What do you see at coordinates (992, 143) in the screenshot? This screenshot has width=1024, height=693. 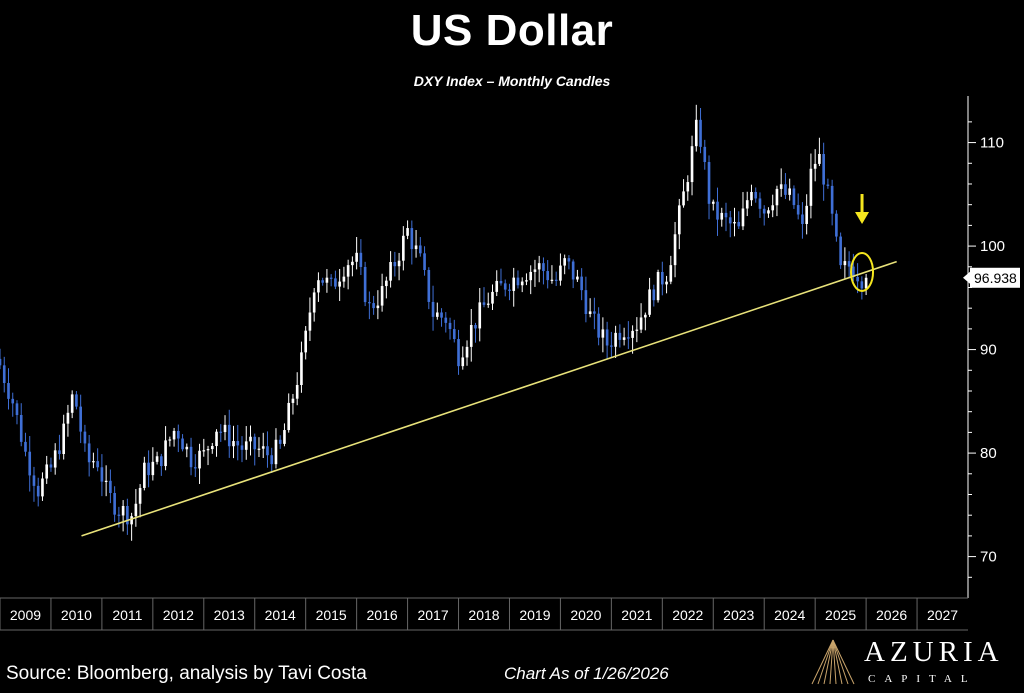 I see `y-tick-label: 110` at bounding box center [992, 143].